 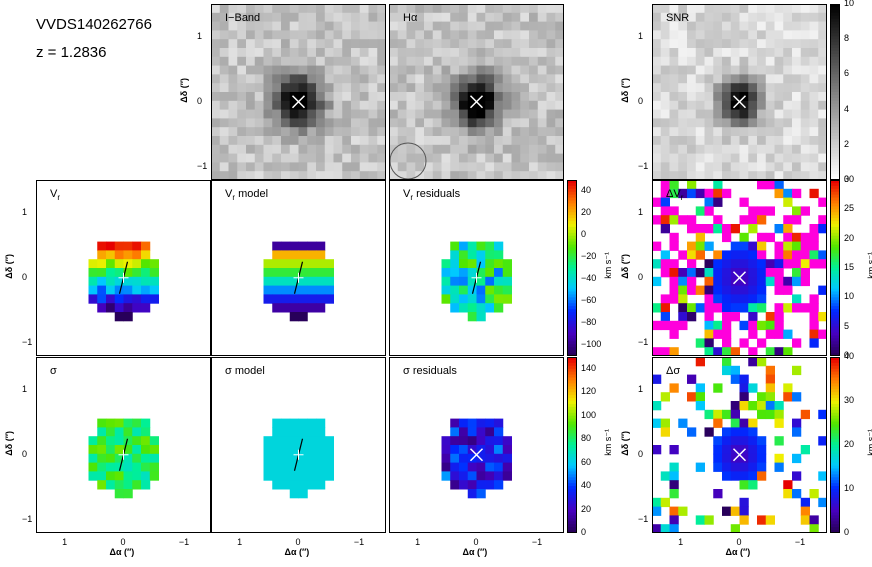 I want to click on colorbar-tick-label: 20, so click(x=586, y=212).